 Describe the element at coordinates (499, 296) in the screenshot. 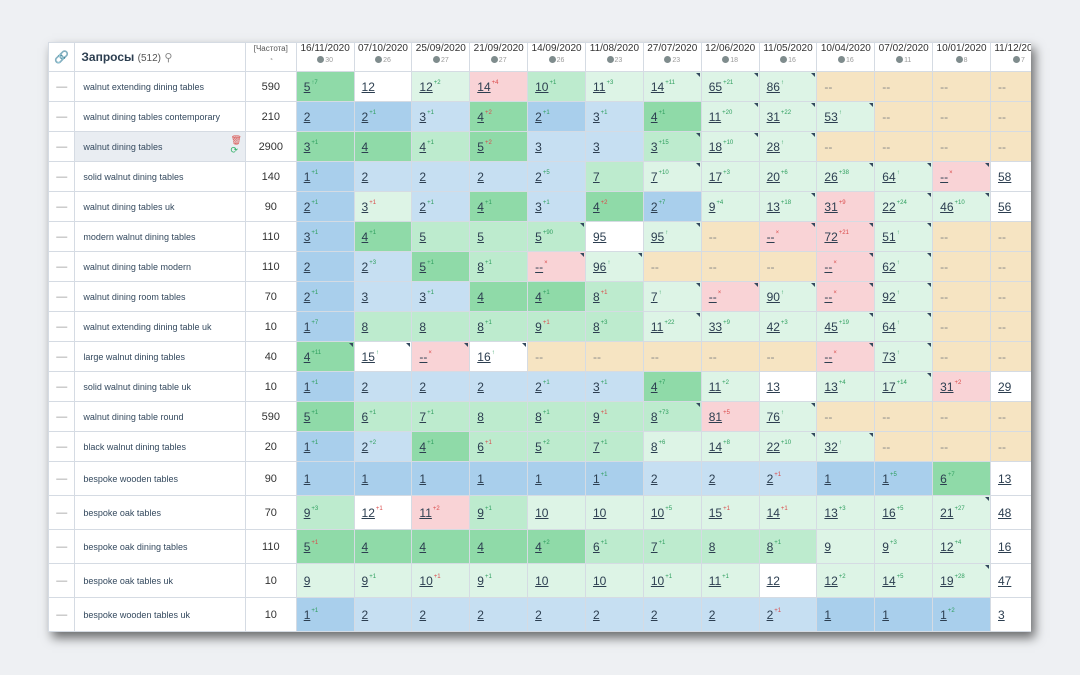

I see `position-cell: 4` at that location.